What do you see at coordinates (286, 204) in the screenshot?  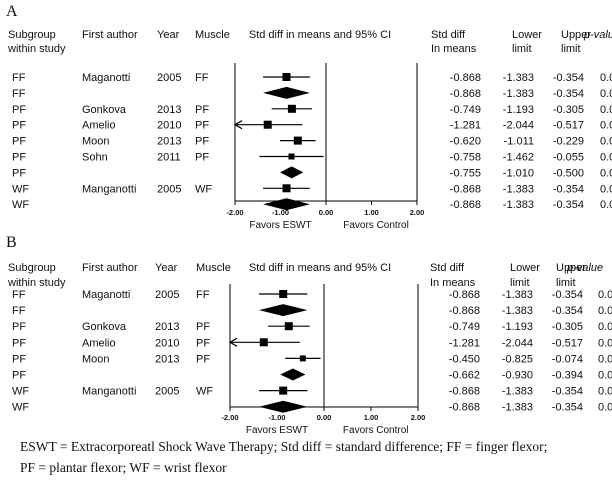 I see `summary-diamond` at bounding box center [286, 204].